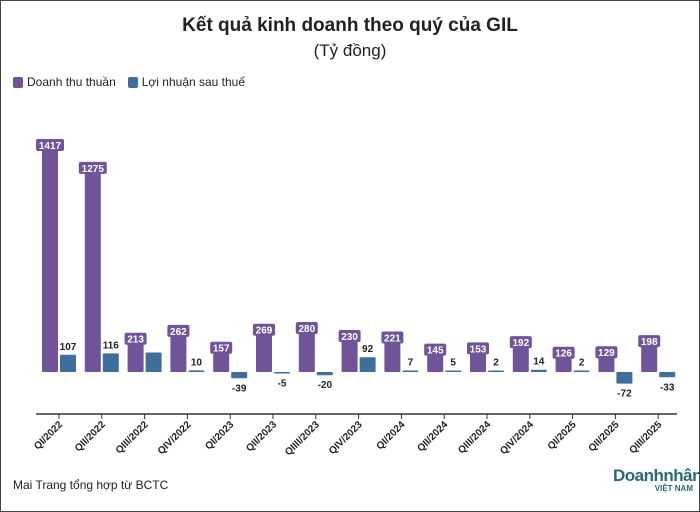 Image resolution: width=700 pixels, height=512 pixels. I want to click on data-label: 7, so click(411, 363).